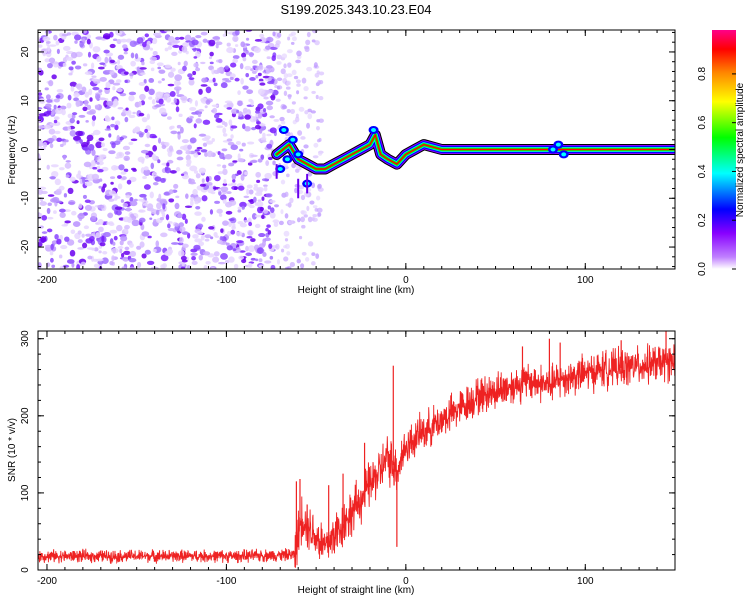  Describe the element at coordinates (702, 220) in the screenshot. I see `colorbar-tick-label: 0.2` at that location.